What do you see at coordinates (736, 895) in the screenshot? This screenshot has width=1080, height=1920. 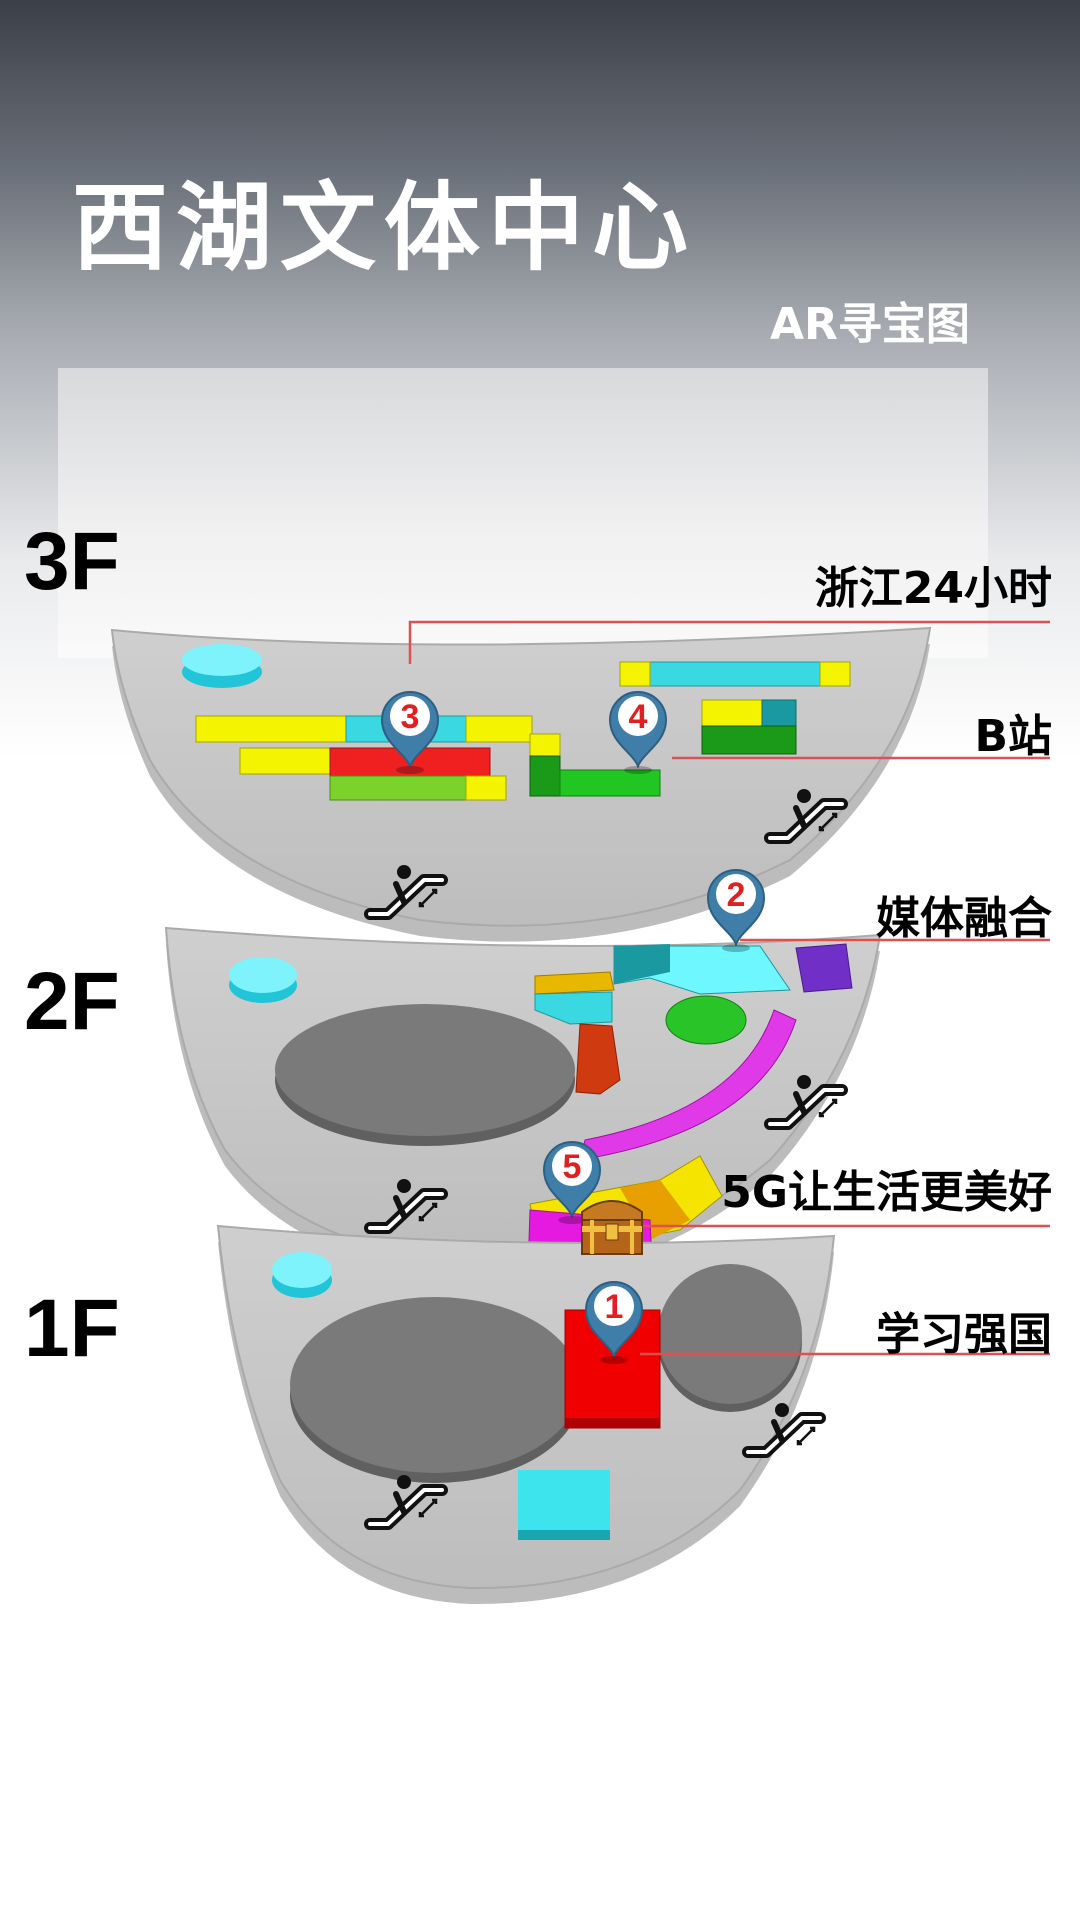 I see `pin-number: 2` at bounding box center [736, 895].